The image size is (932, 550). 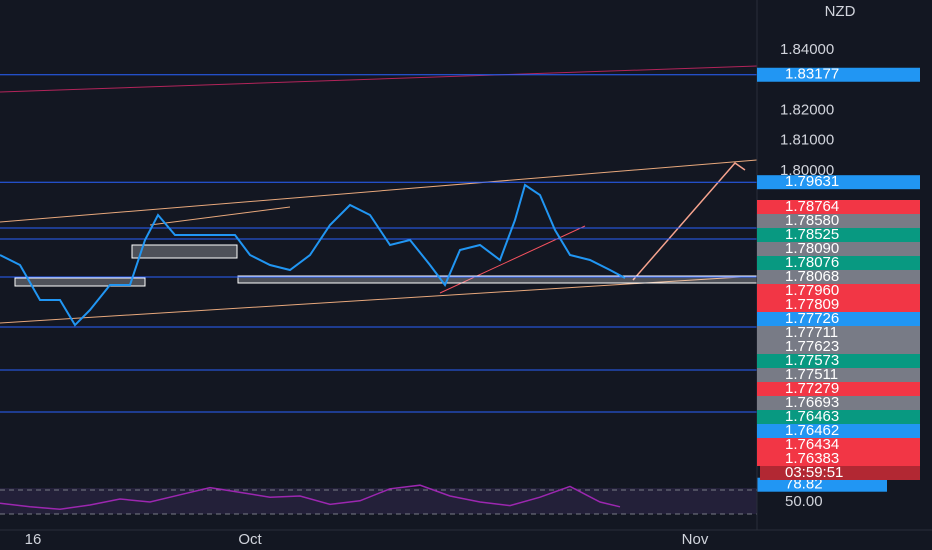 I want to click on price-tag-label: 1.78068, so click(x=812, y=276).